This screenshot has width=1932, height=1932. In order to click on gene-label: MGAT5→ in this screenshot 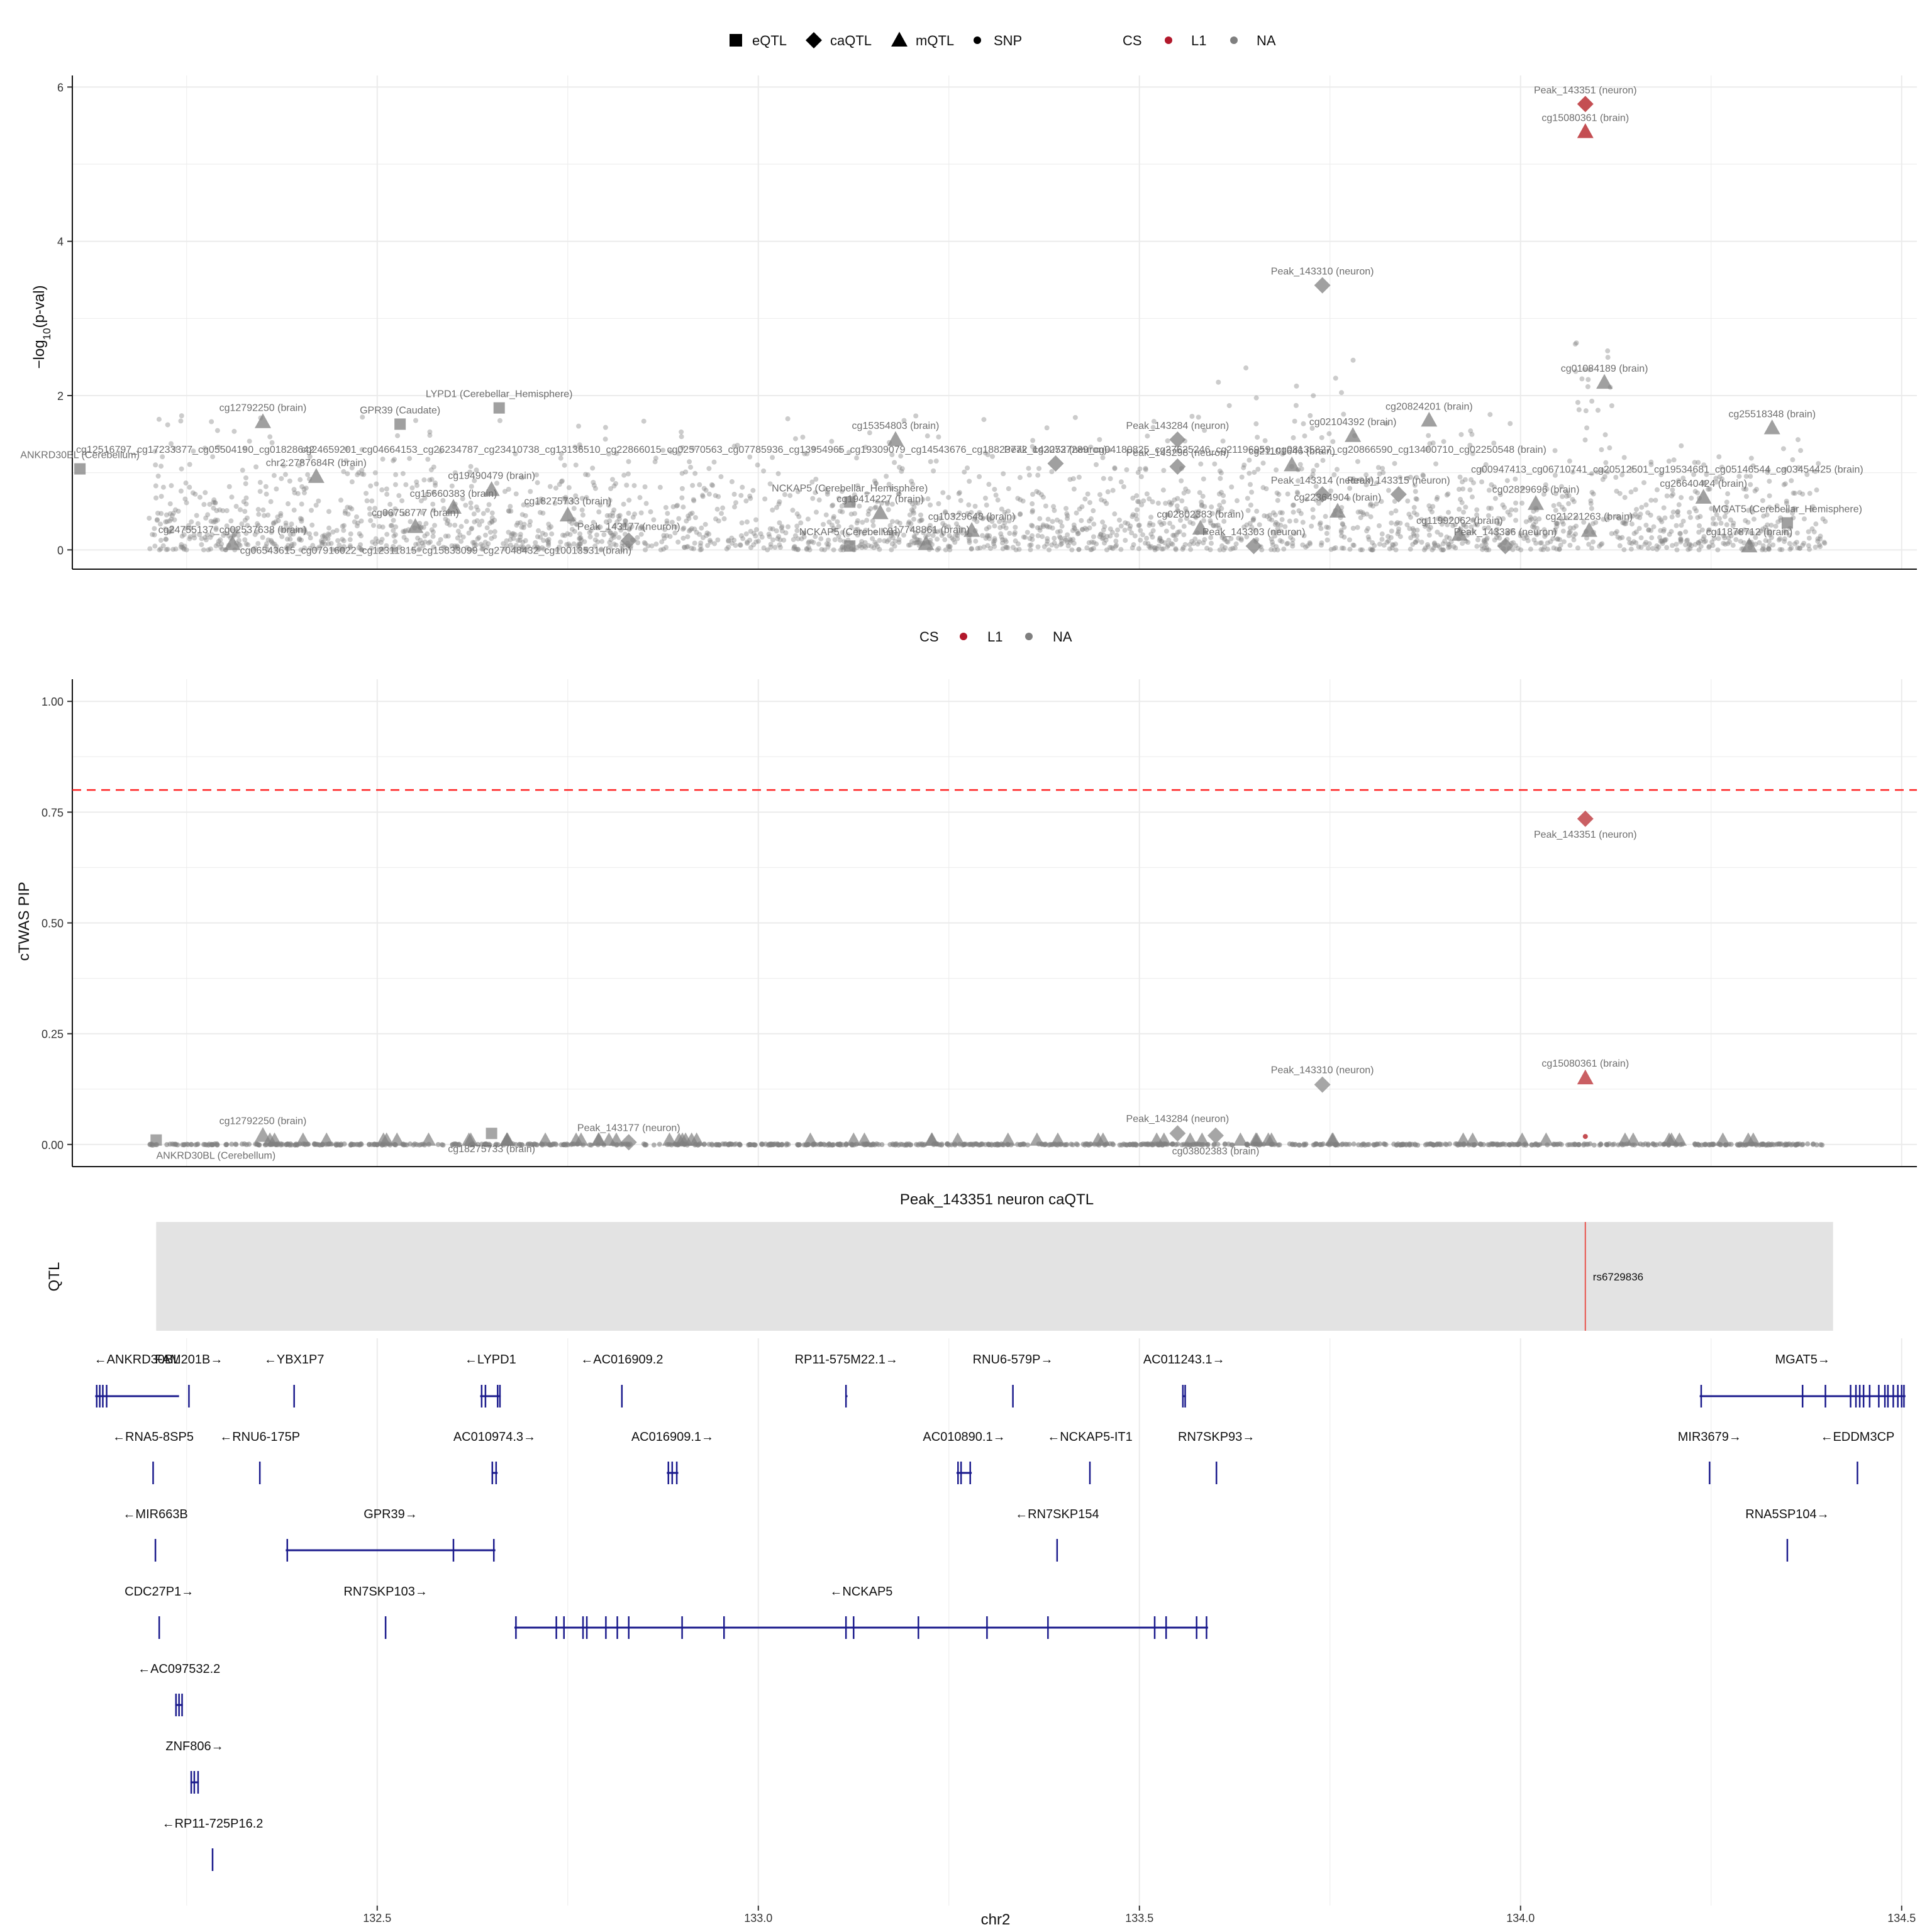, I will do `click(1802, 1360)`.